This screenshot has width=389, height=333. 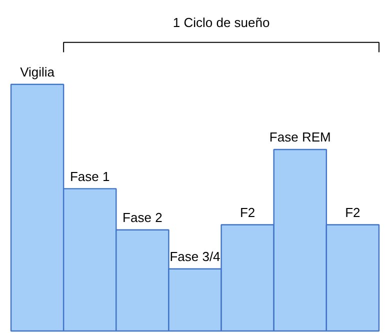 What do you see at coordinates (221, 22) in the screenshot?
I see `text: 1 Ciclo de sueño` at bounding box center [221, 22].